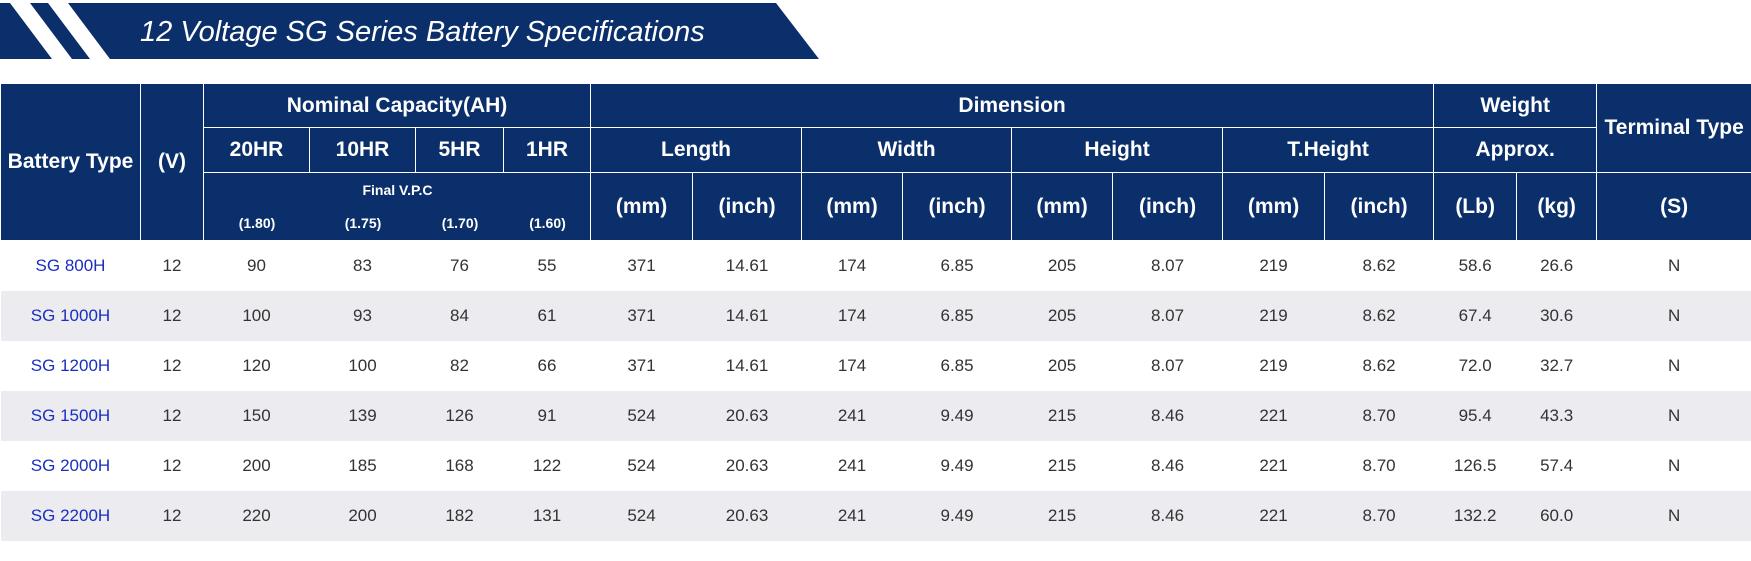 The image size is (1751, 561). What do you see at coordinates (459, 150) in the screenshot?
I see `header-cell: 5HR` at bounding box center [459, 150].